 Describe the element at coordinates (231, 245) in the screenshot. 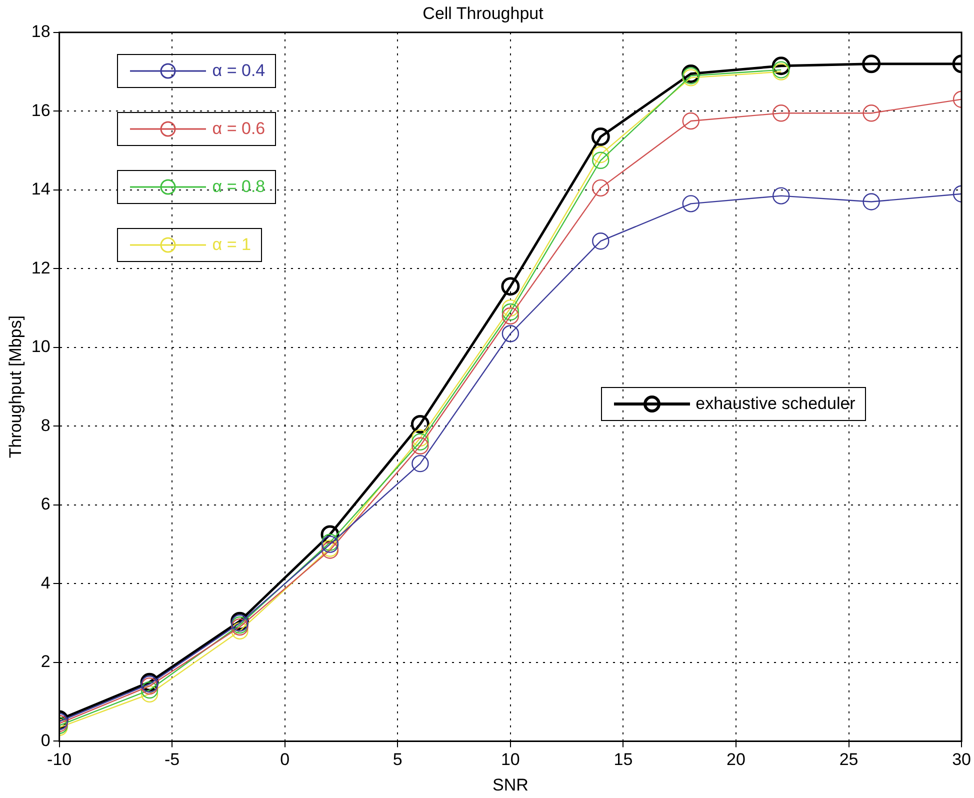

I see `legend-label: α = 1` at that location.